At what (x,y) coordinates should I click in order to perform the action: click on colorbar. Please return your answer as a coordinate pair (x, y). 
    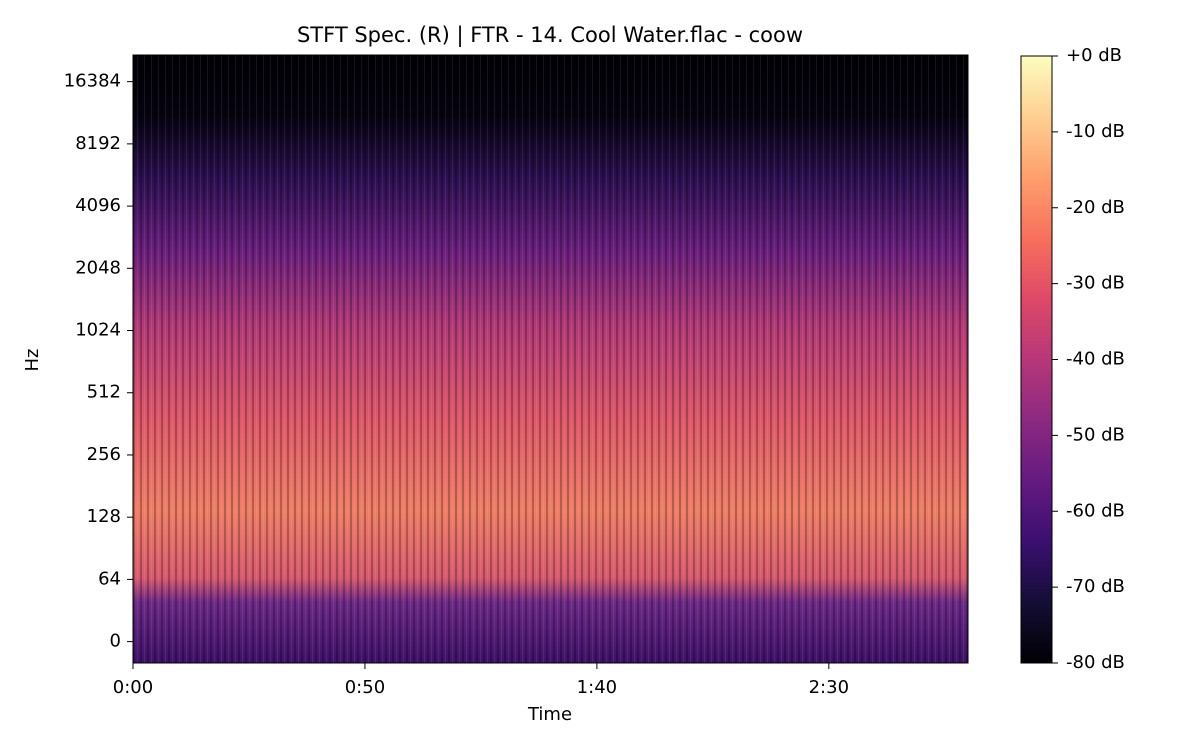
    Looking at the image, I should click on (1036, 359).